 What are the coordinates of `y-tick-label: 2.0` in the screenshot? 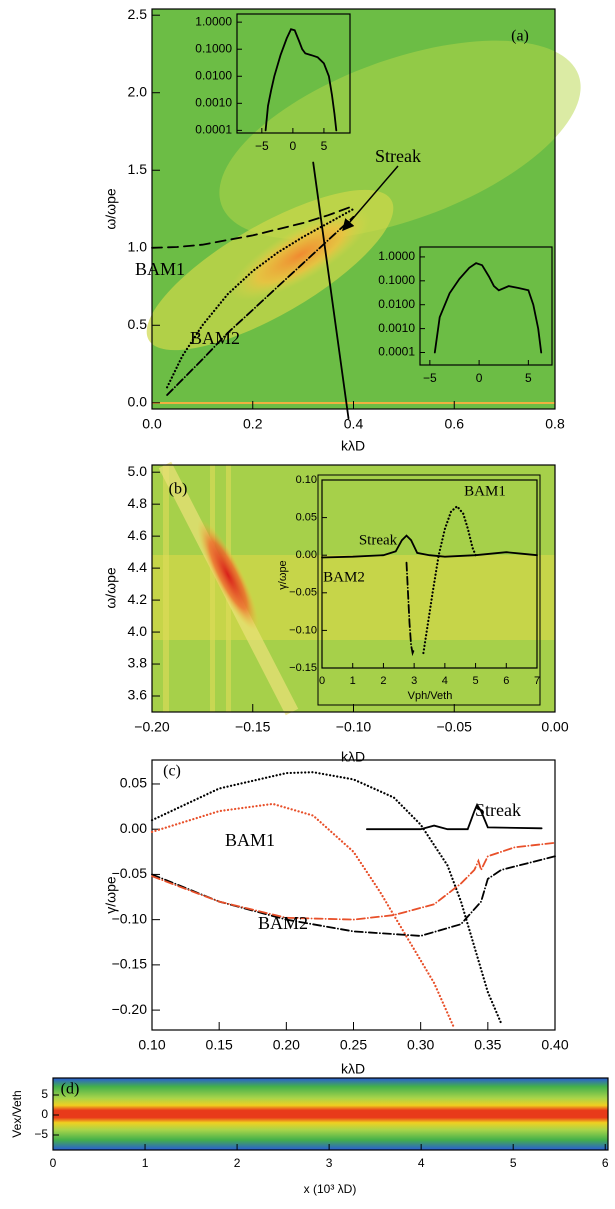 It's located at (138, 91).